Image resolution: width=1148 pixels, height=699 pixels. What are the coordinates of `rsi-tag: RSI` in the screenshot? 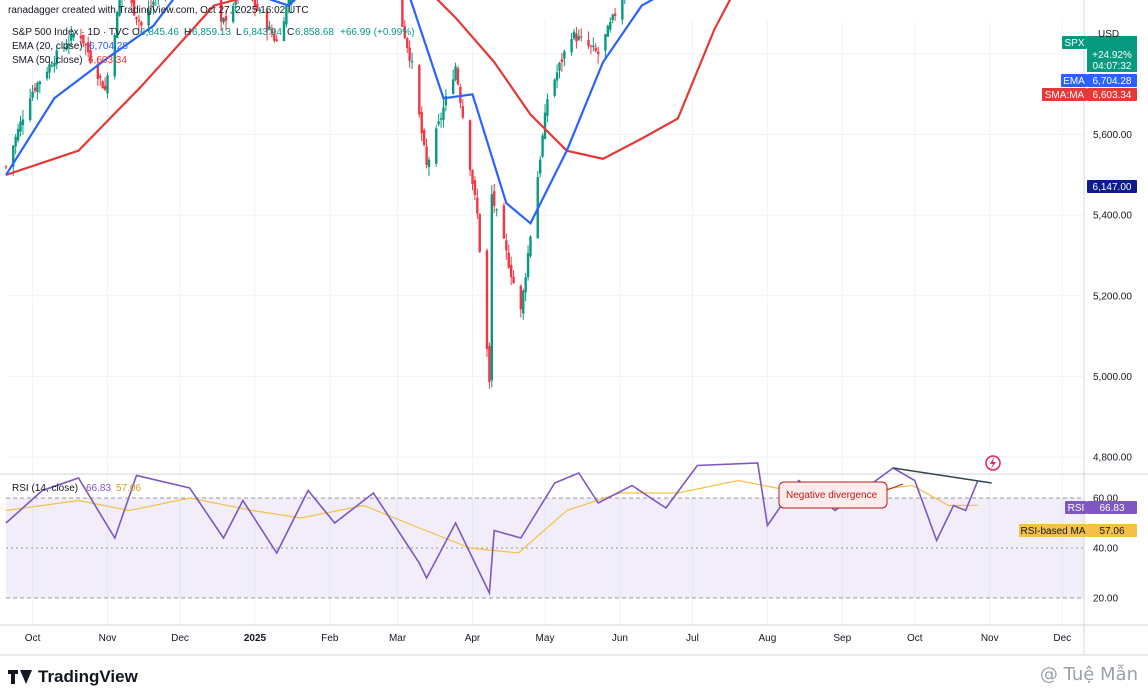 It's located at (1076, 508).